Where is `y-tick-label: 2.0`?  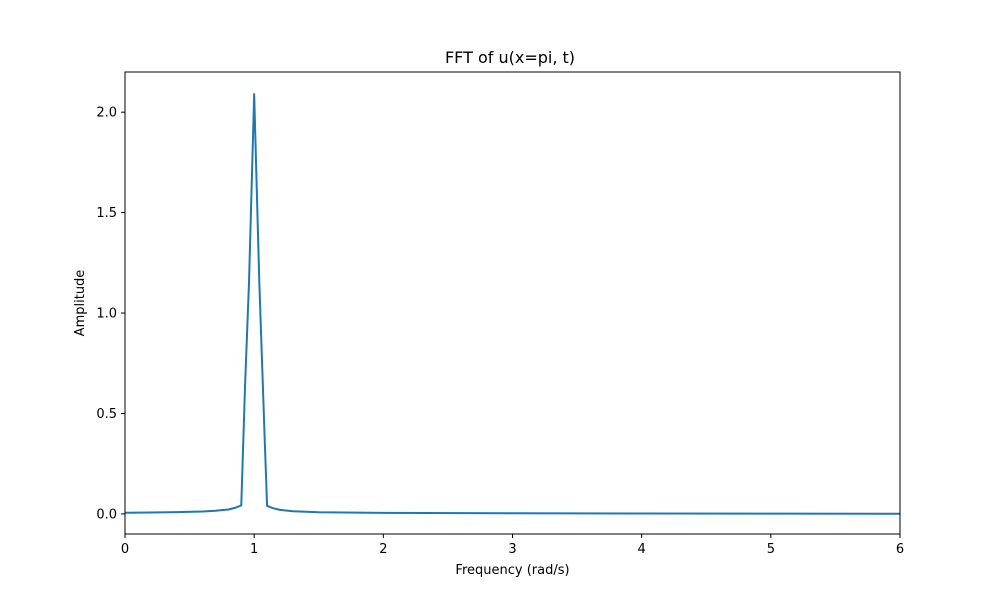
y-tick-label: 2.0 is located at coordinates (106, 113).